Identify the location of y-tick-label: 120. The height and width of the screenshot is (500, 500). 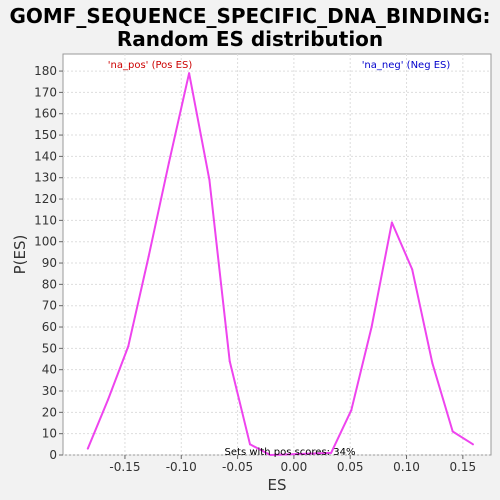
(45, 199).